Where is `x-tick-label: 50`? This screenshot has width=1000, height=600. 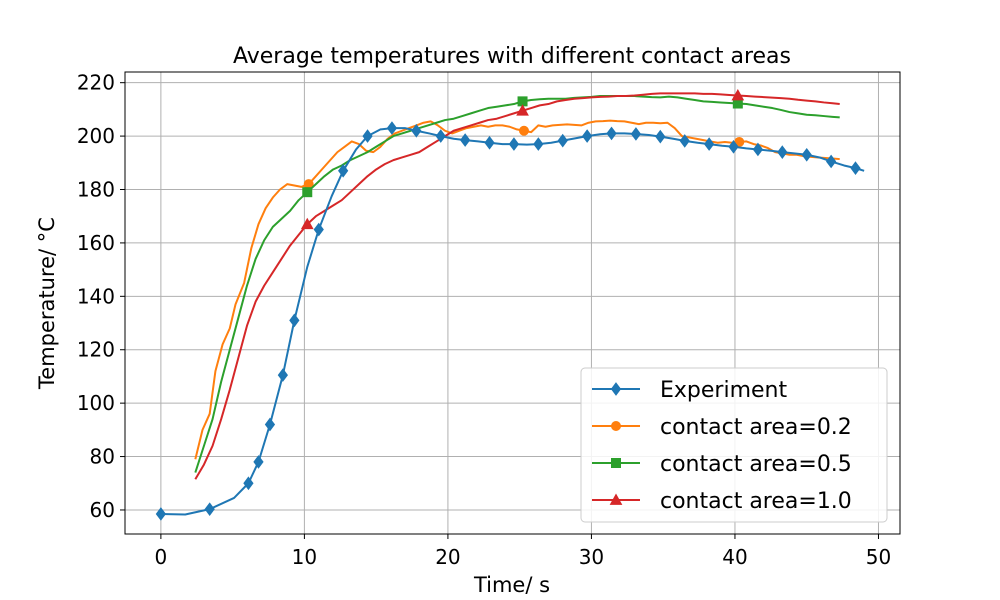
x-tick-label: 50 is located at coordinates (878, 557).